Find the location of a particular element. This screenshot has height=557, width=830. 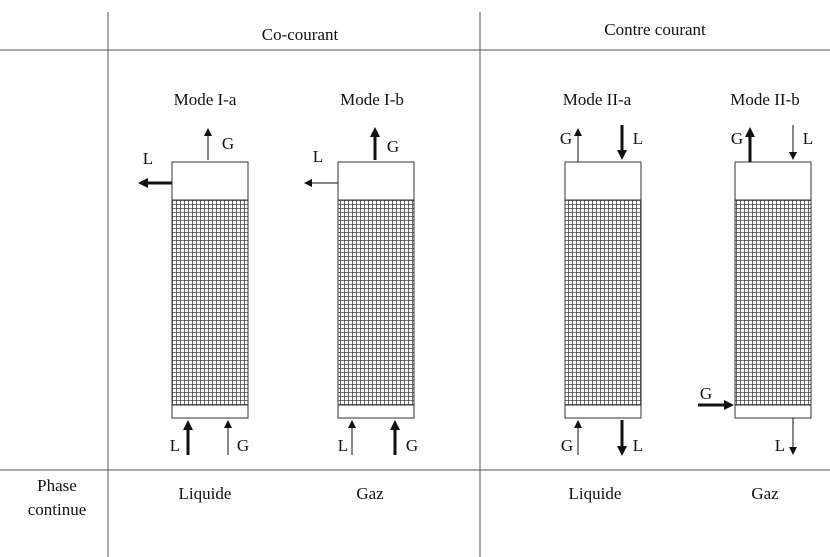

row-label: Phase is located at coordinates (57, 485).